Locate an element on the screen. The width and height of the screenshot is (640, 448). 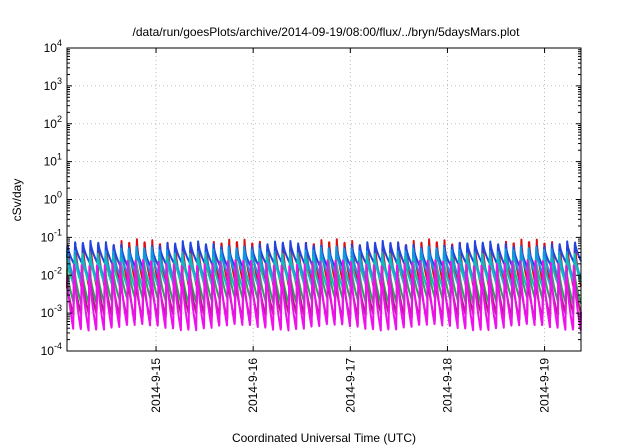
y-tick-label: 10¹ is located at coordinates (53, 160).